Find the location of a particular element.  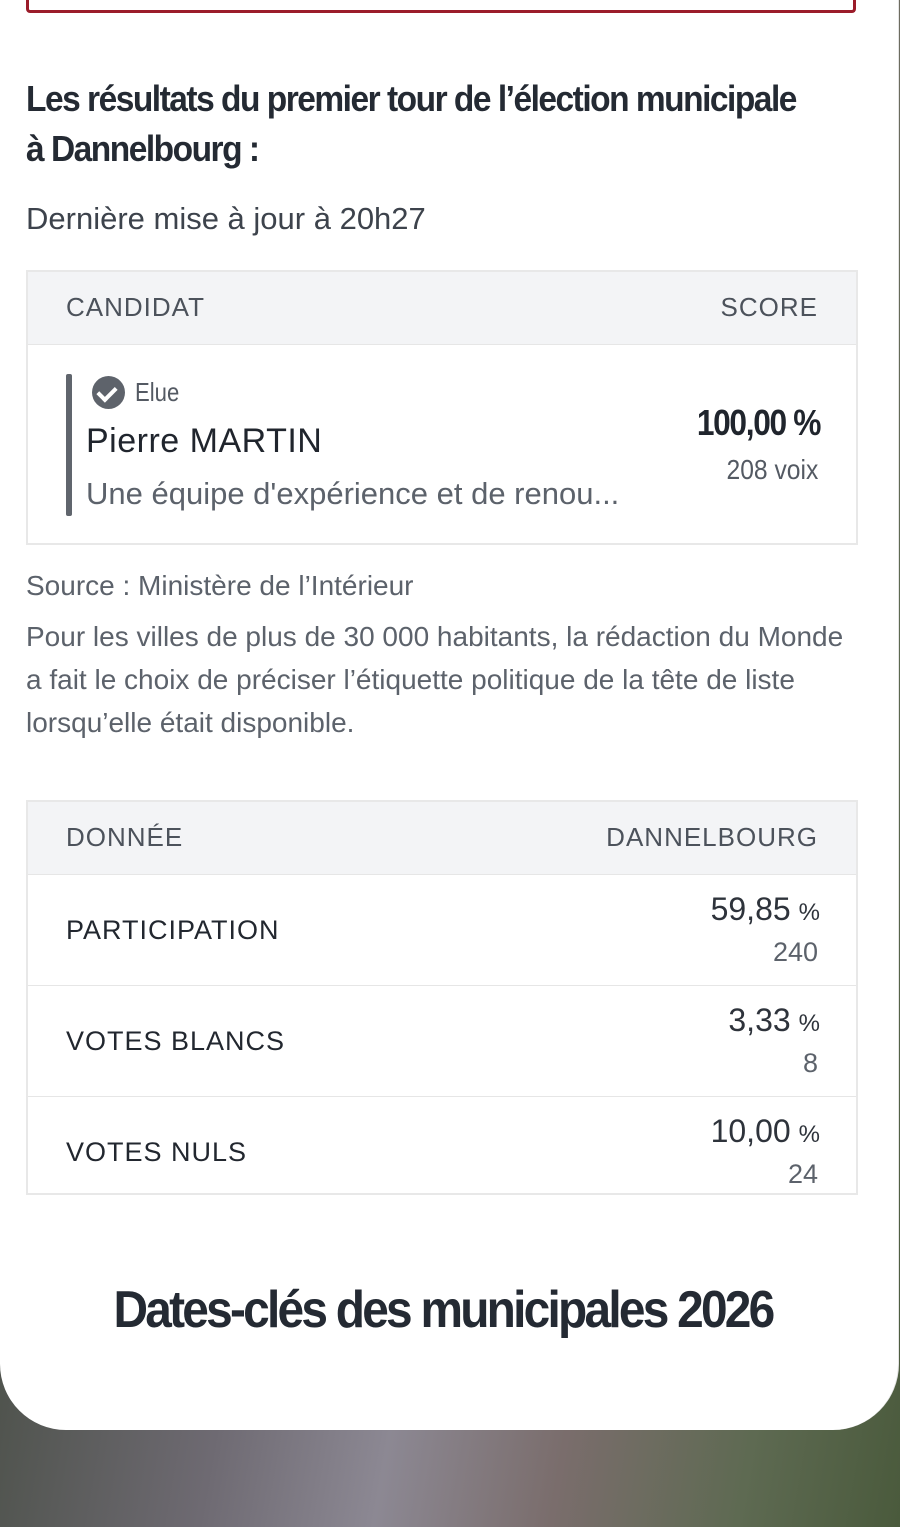

row-percent: 10,00% is located at coordinates (765, 1131).